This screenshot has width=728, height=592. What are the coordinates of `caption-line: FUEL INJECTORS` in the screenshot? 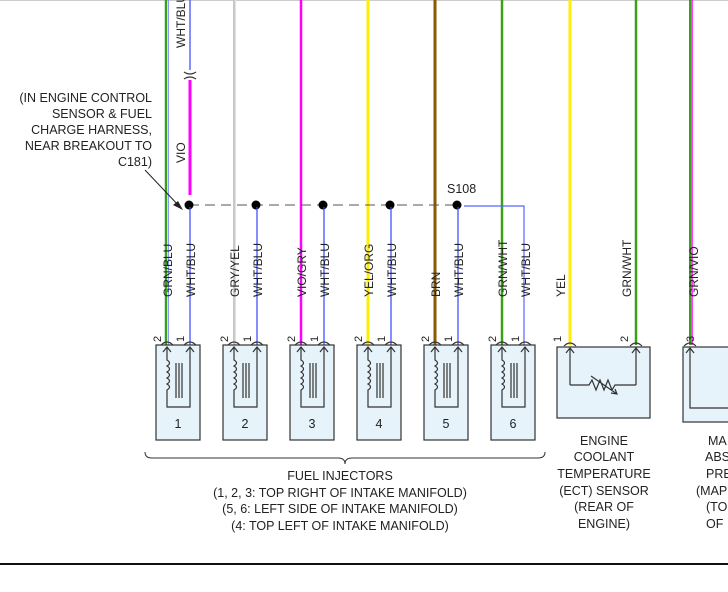 It's located at (340, 476).